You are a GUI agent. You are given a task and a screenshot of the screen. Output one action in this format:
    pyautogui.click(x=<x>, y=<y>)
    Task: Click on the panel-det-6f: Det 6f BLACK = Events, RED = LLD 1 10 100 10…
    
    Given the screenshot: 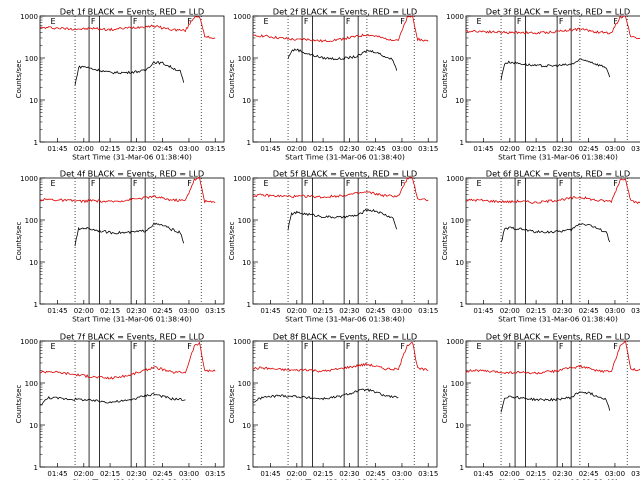 What is the action you would take?
    pyautogui.click(x=540, y=246)
    